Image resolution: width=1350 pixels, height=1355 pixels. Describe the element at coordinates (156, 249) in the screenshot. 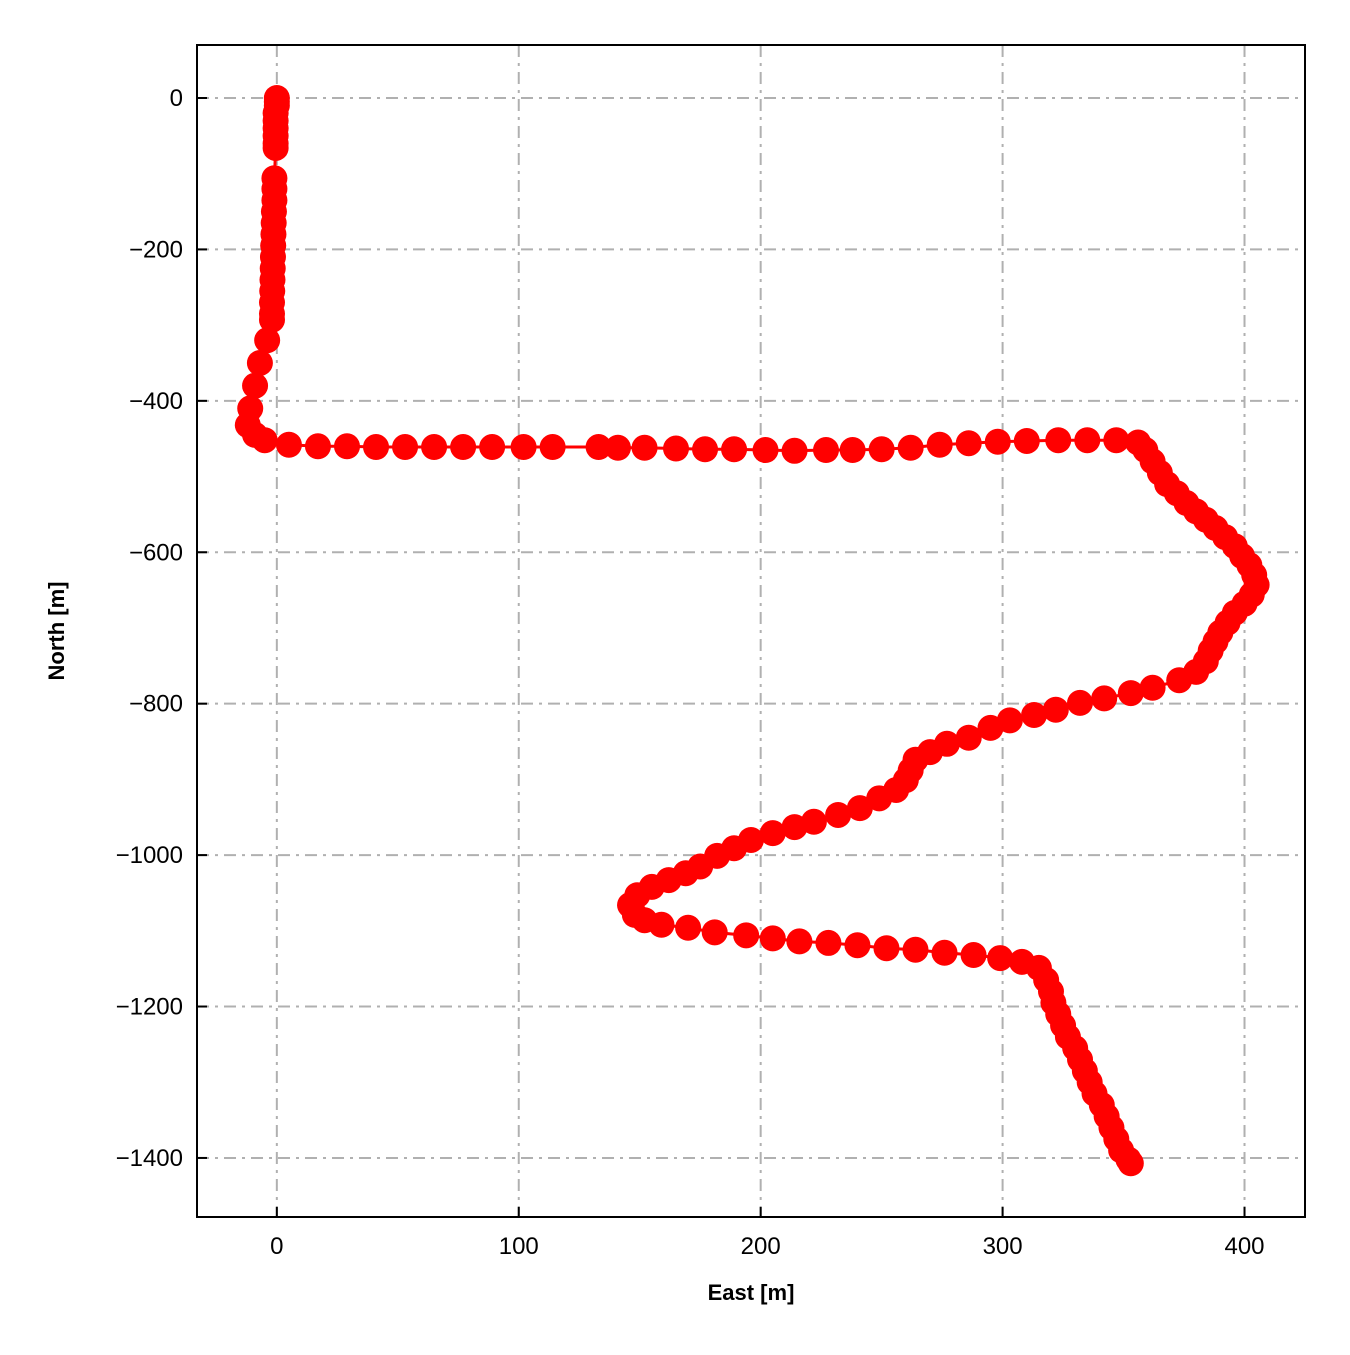

I see `y-tick-label: −200` at that location.